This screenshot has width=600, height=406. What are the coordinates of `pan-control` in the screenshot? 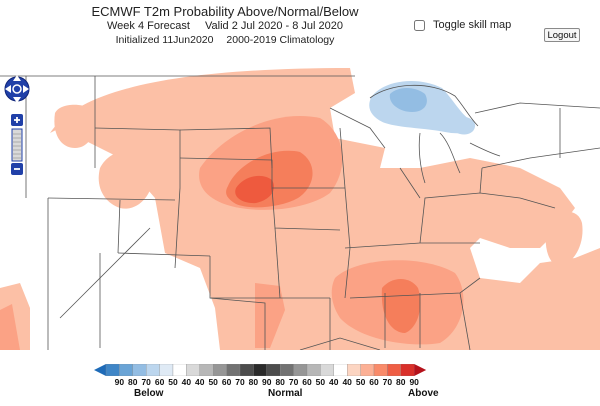 It's located at (17, 89).